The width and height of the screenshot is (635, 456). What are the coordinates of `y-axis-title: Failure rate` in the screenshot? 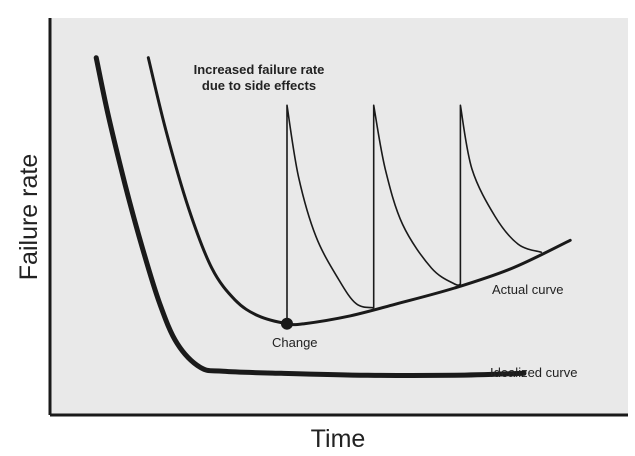 It's located at (29, 217).